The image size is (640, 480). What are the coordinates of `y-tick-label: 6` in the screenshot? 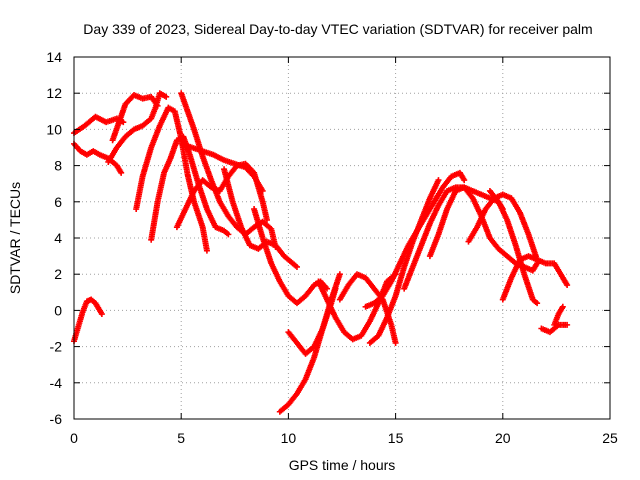 It's located at (58, 202).